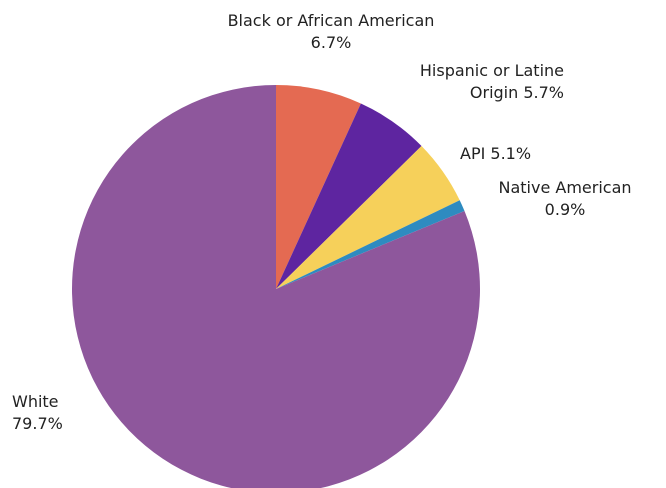  I want to click on label-native-name: Native American, so click(565, 187).